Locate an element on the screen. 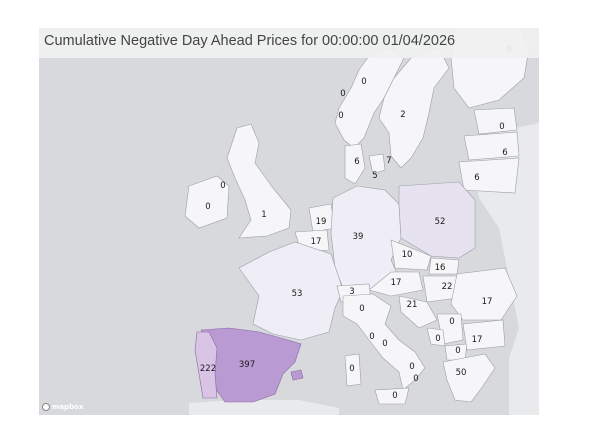  label-italy-centre-south: 0 is located at coordinates (384, 344).